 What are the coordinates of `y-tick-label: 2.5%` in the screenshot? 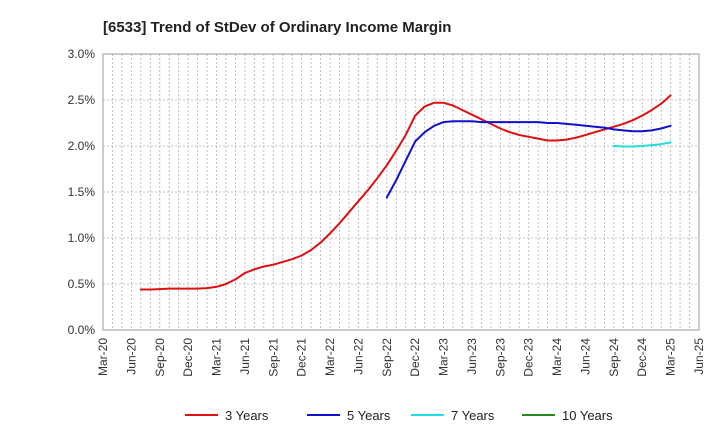 It's located at (82, 100).